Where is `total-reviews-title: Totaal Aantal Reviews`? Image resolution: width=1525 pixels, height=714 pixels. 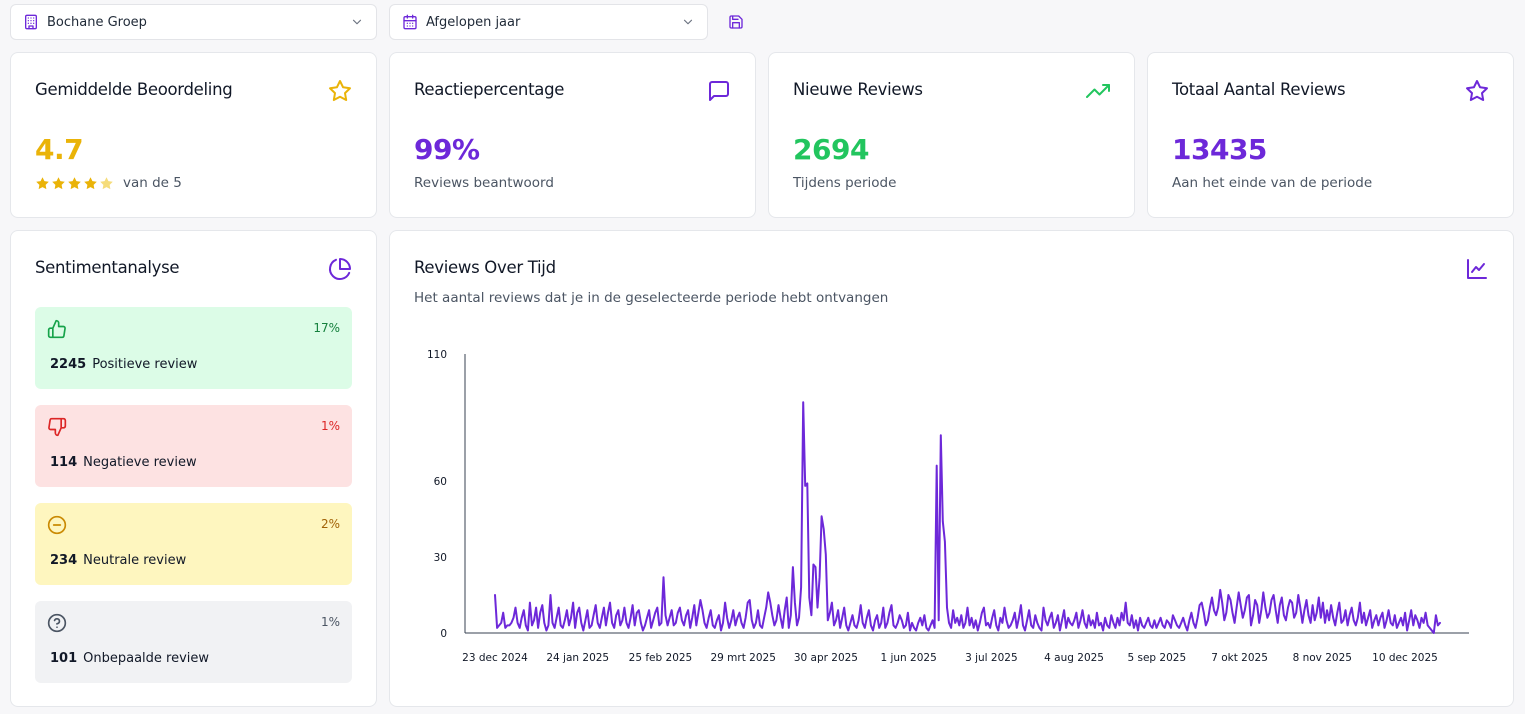 total-reviews-title: Totaal Aantal Reviews is located at coordinates (1259, 89).